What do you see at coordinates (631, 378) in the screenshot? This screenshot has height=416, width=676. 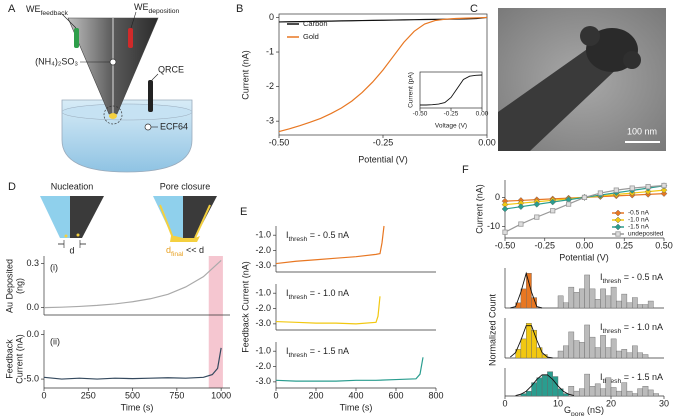 I see `threshold-annotation: Ithresh = - 1.5 nA` at bounding box center [631, 378].